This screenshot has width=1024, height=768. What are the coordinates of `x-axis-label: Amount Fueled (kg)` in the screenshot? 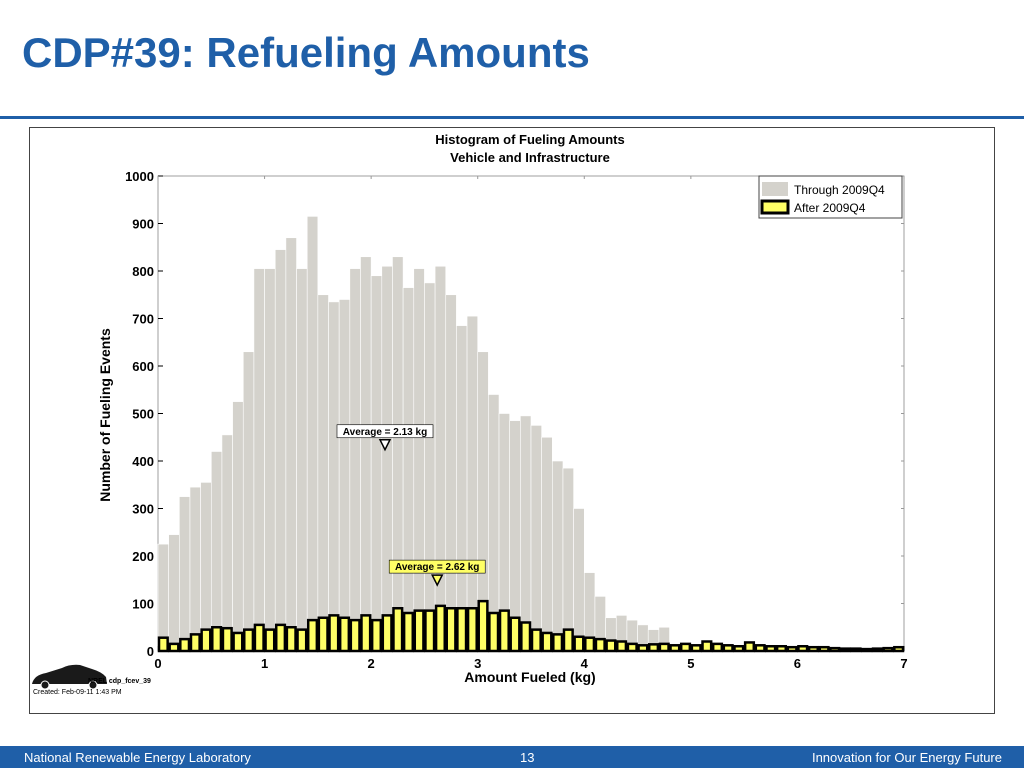 It's located at (529, 677).